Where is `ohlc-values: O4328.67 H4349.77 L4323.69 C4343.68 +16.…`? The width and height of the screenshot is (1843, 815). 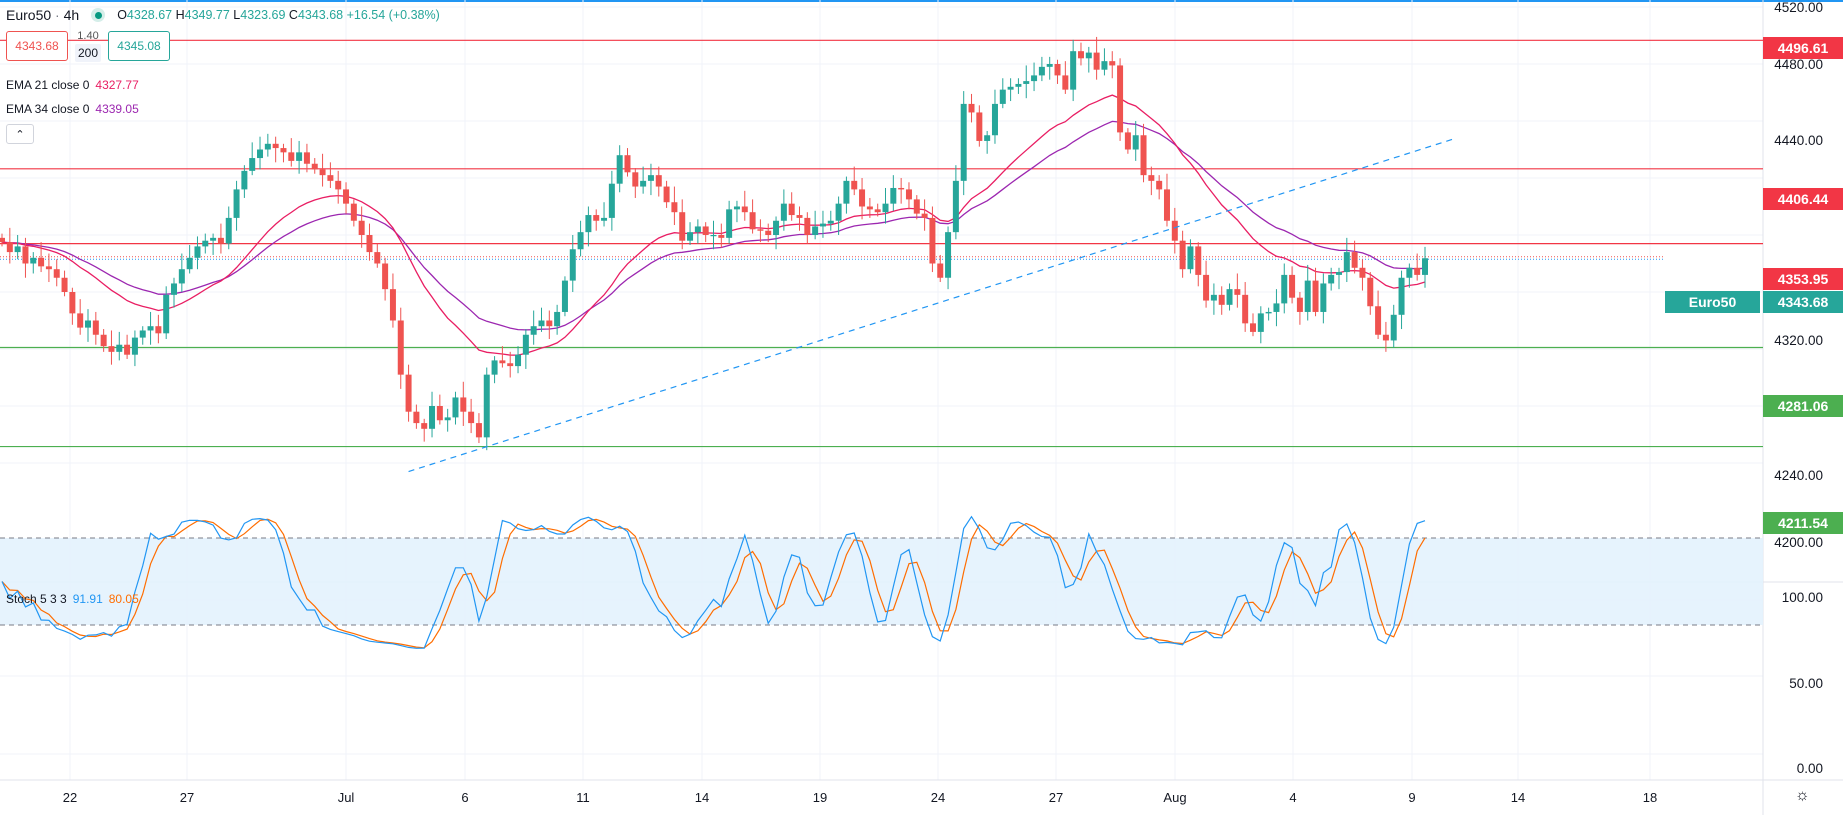 ohlc-values: O4328.67 H4349.77 L4323.69 C4343.68 +16.… is located at coordinates (278, 15).